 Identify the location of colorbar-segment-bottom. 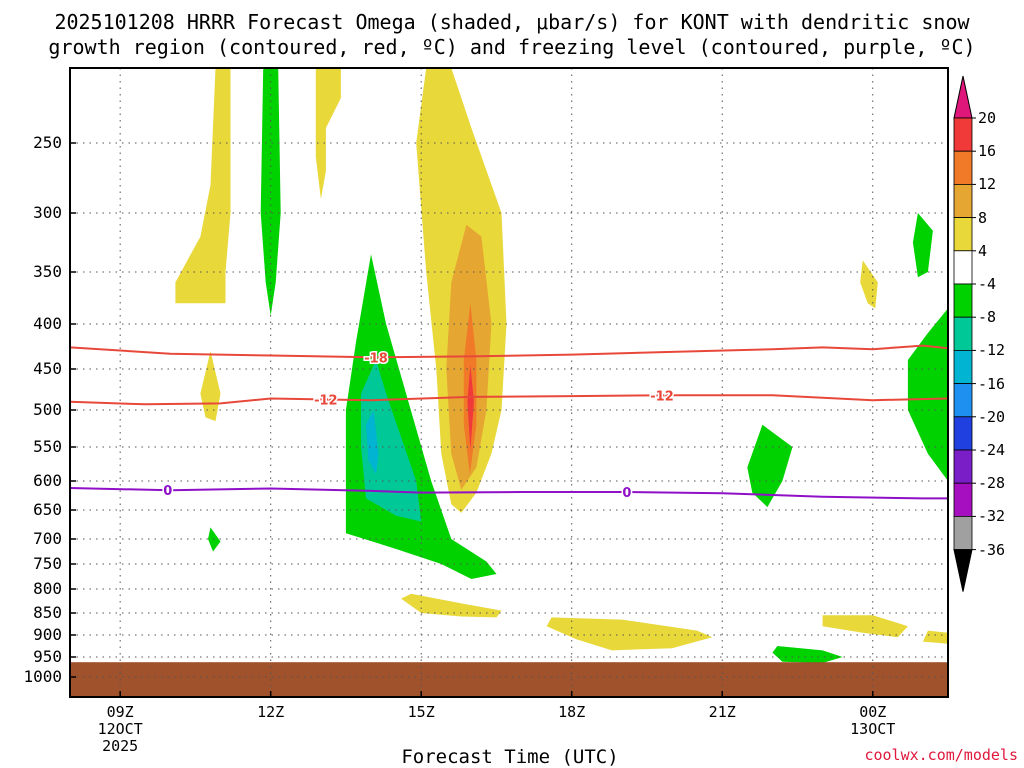
(963, 570).